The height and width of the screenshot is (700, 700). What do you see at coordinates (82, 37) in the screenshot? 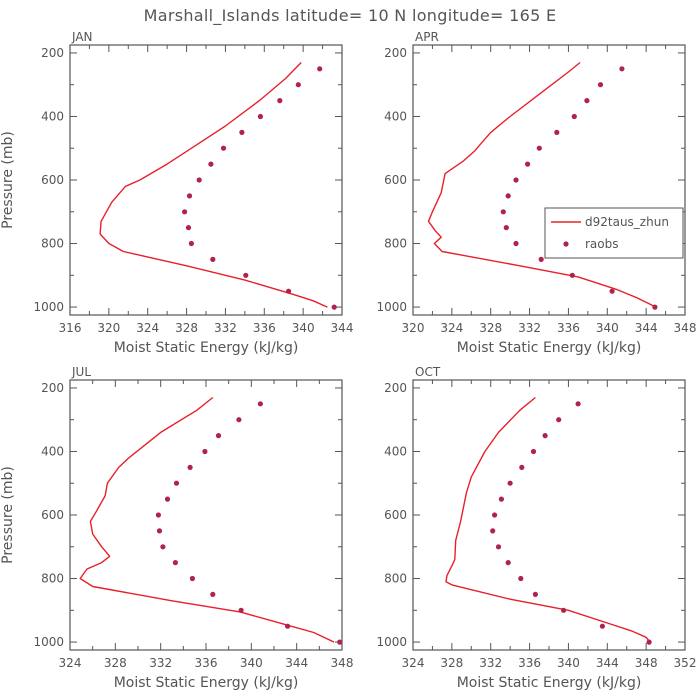
I see `panel-label: JAN` at bounding box center [82, 37].